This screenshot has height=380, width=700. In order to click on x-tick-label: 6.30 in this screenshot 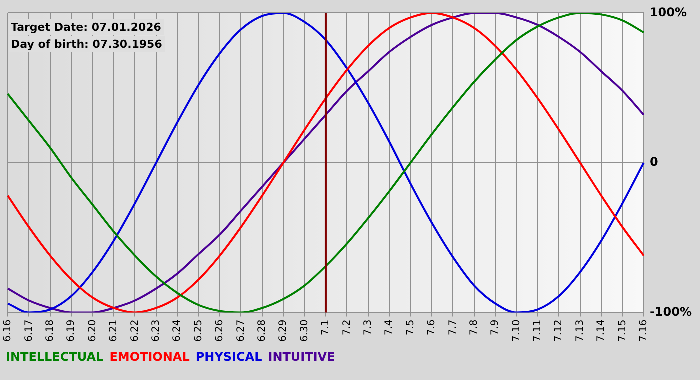, I will do `click(304, 331)`.